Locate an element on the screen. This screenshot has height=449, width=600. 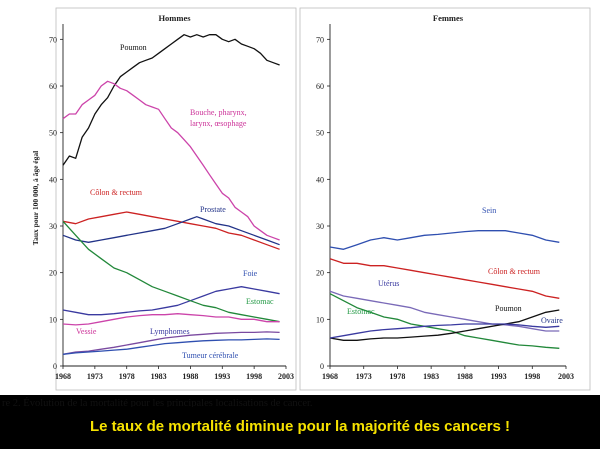
y-axis-label: Taux pour 100 000, à âge égal is located at coordinates (35, 198).